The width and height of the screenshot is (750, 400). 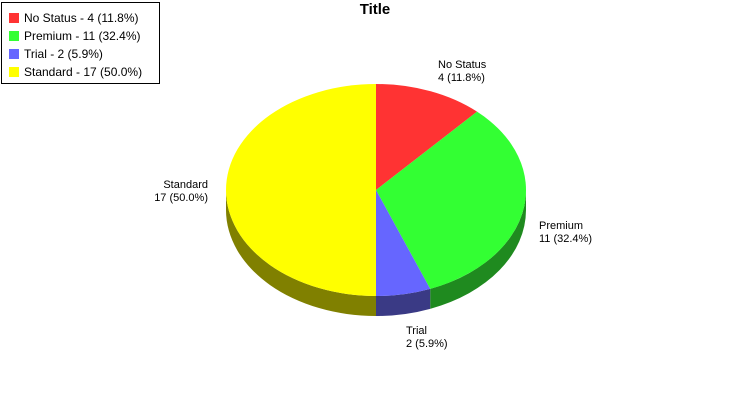 I want to click on legend-swatch-no-status, so click(x=14, y=18).